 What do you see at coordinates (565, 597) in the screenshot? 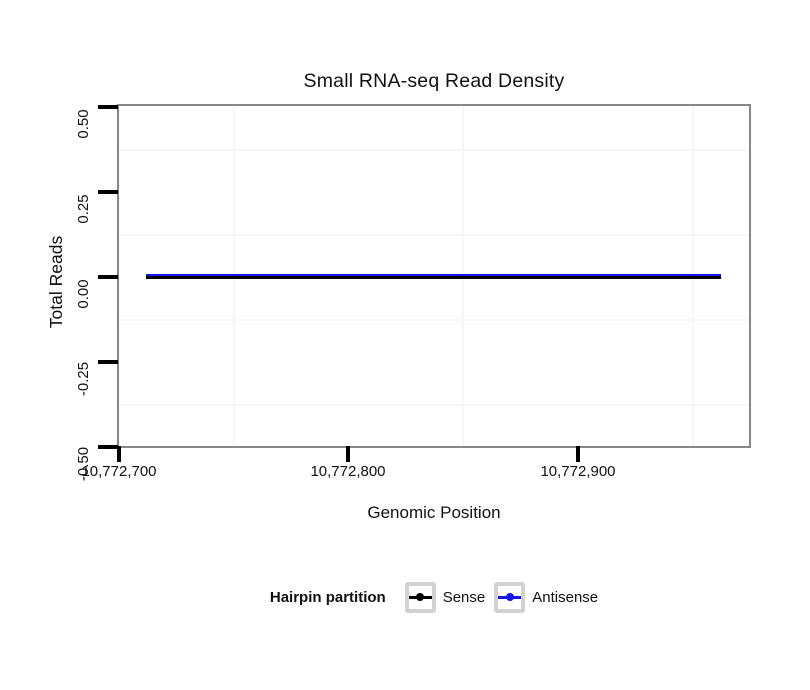
I see `legend-label-antisense: Antisense` at bounding box center [565, 597].